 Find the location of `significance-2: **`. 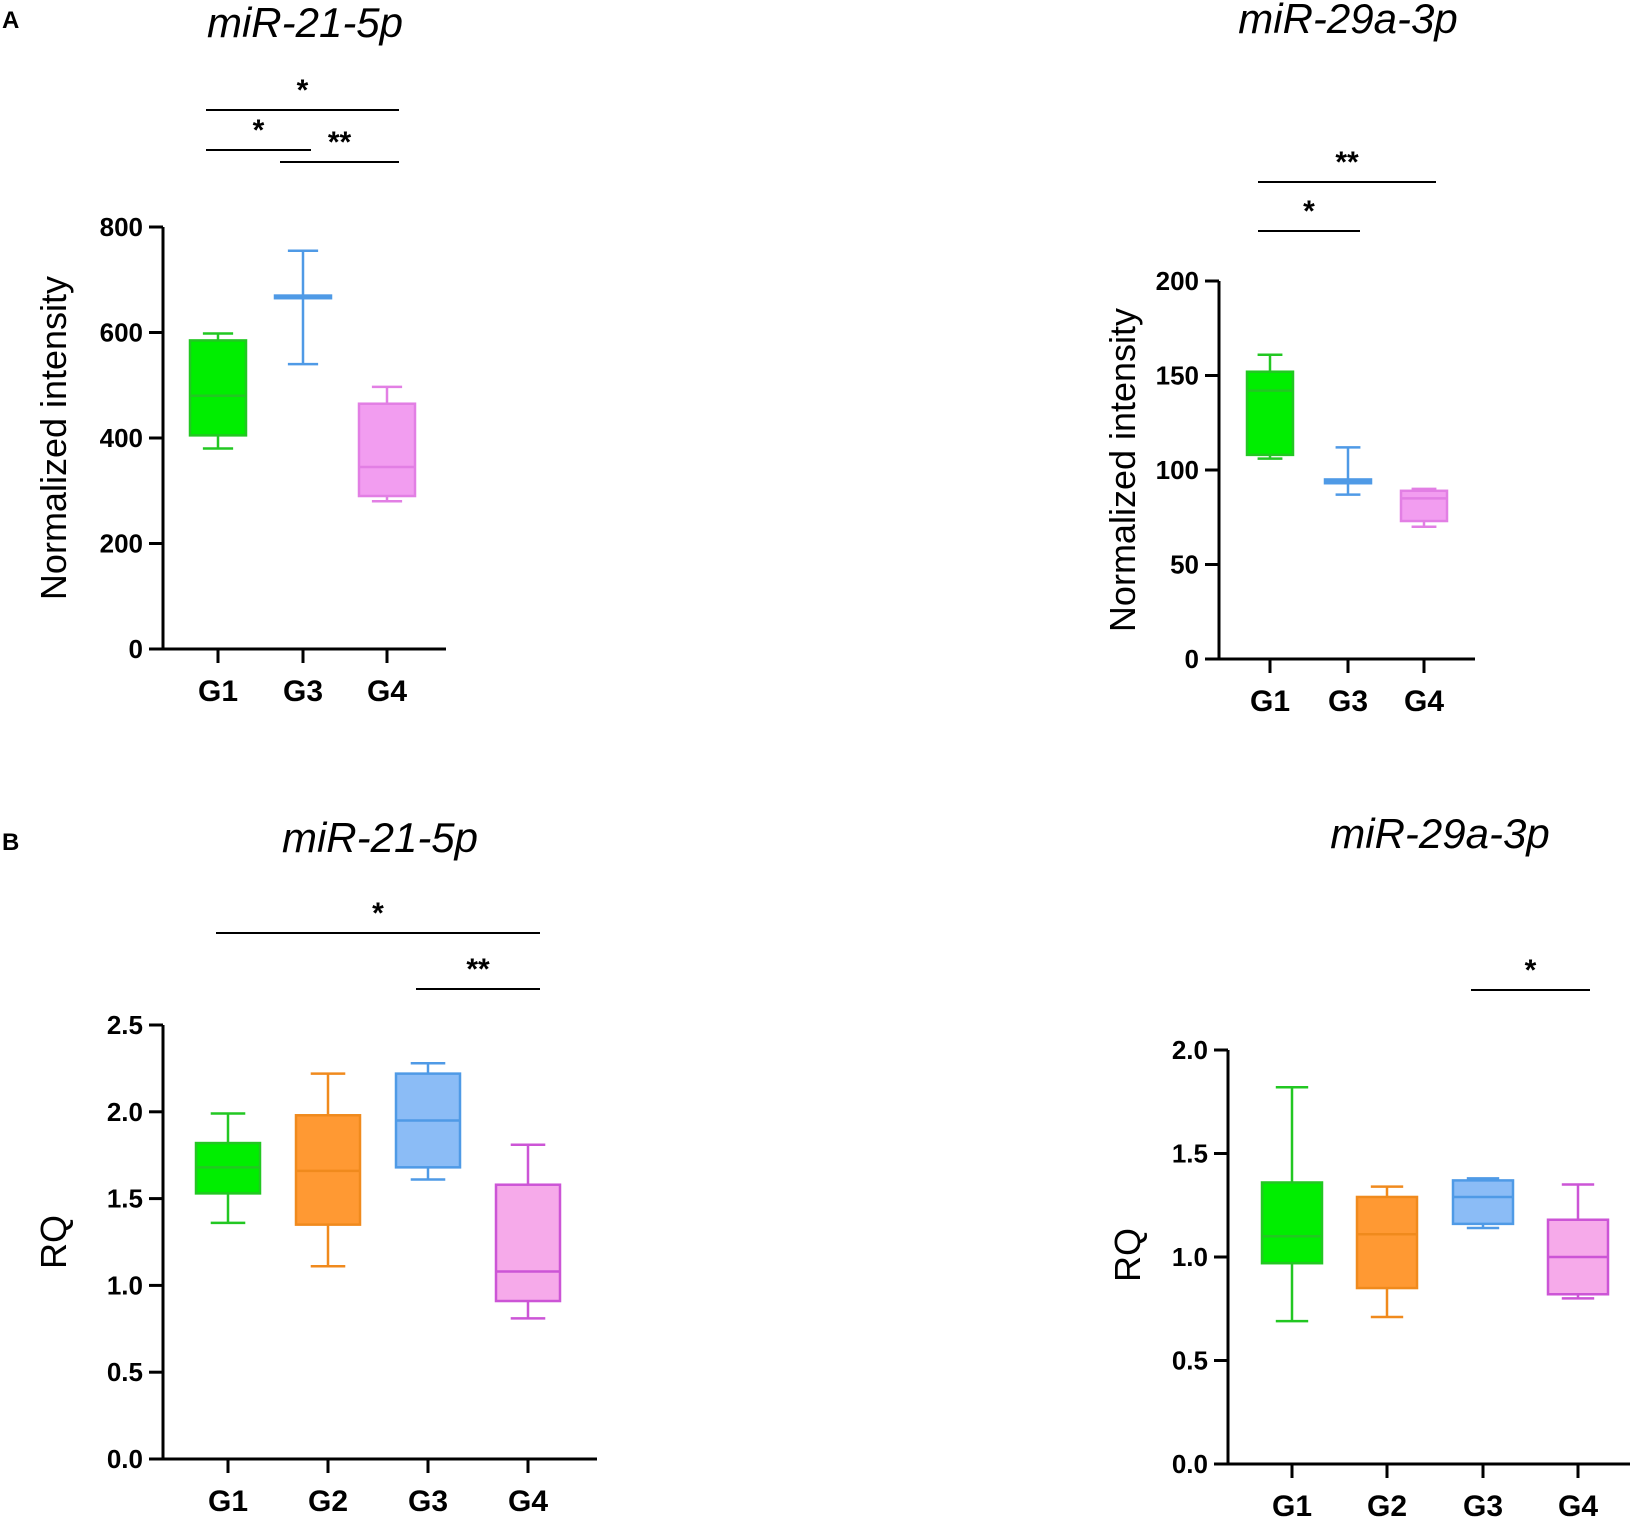

significance-2: ** is located at coordinates (478, 971).